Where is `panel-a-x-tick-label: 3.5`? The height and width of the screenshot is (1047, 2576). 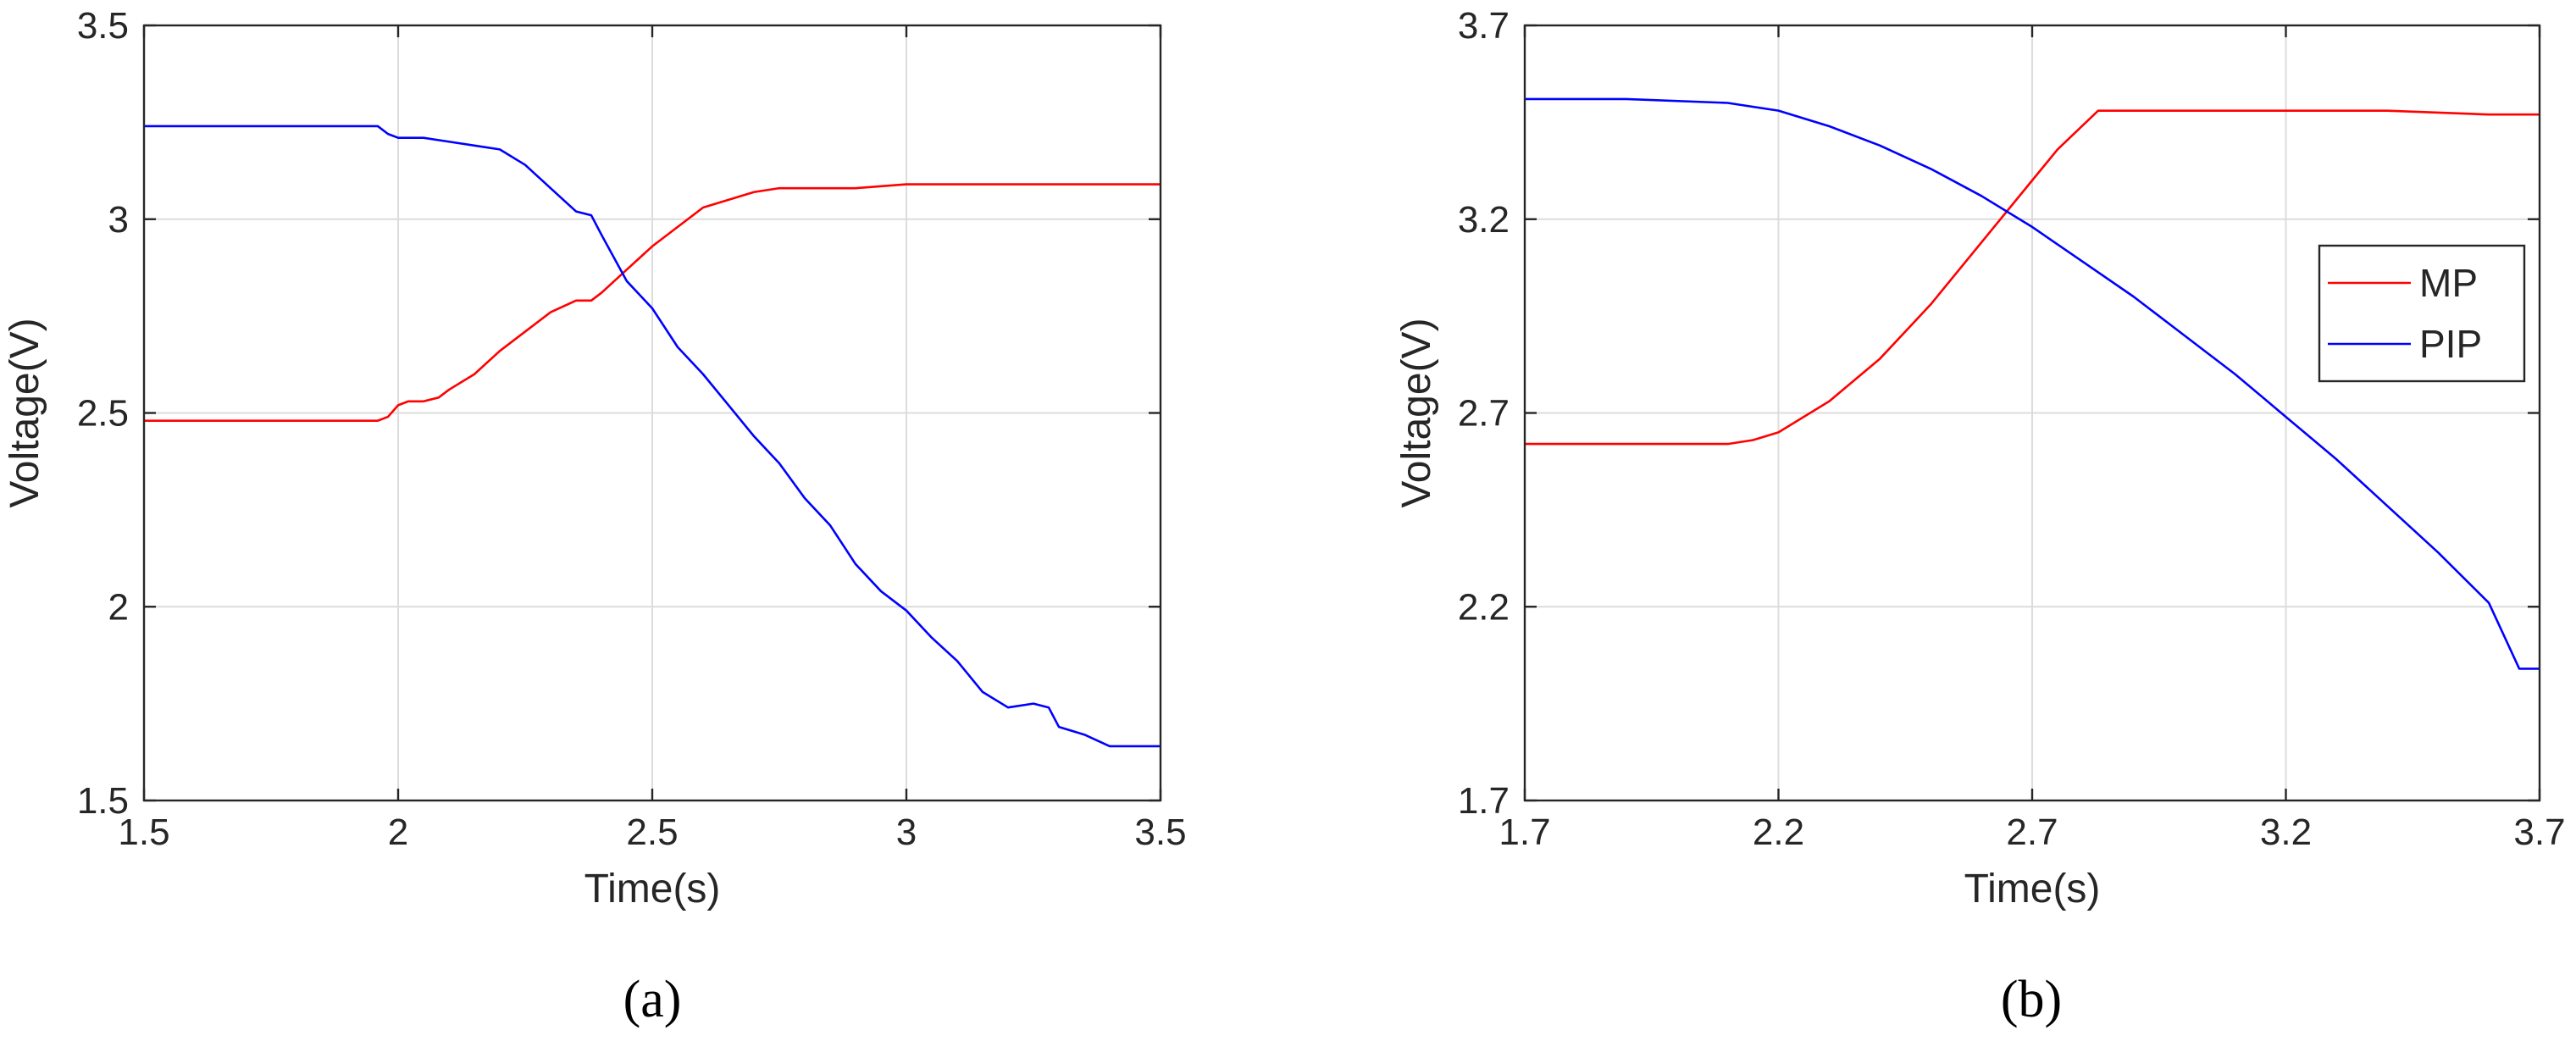
panel-a-x-tick-label: 3.5 is located at coordinates (1160, 832).